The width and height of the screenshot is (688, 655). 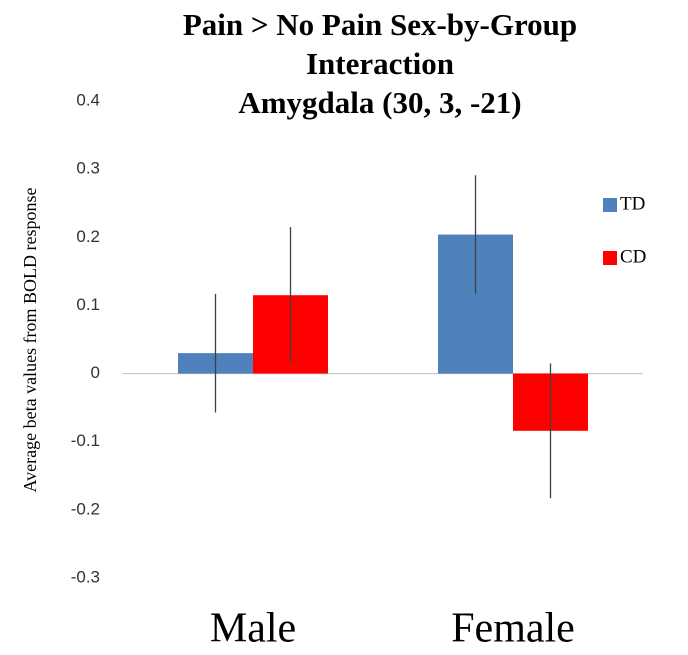 I want to click on y-tick-label: -0.2, so click(x=85, y=508).